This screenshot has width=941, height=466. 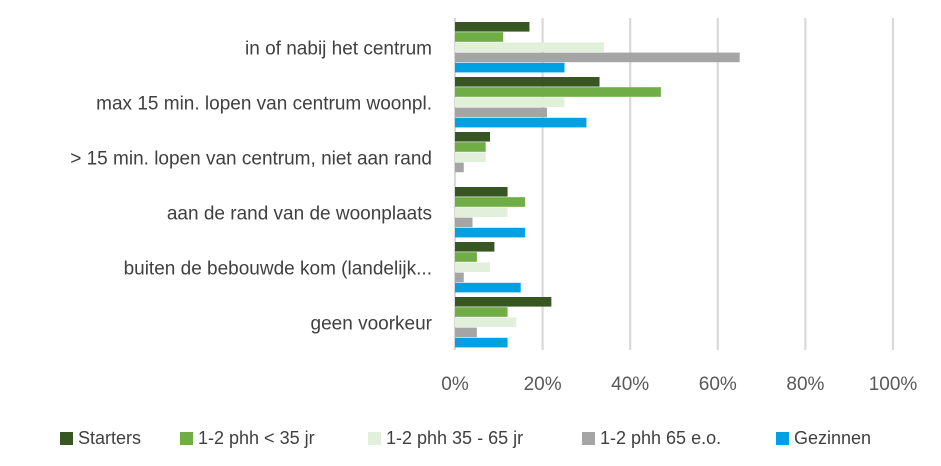 What do you see at coordinates (299, 214) in the screenshot?
I see `category-label: aan de rand van de woonplaats` at bounding box center [299, 214].